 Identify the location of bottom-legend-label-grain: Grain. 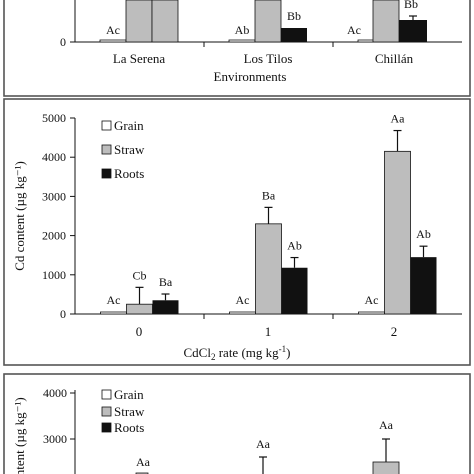
(129, 394).